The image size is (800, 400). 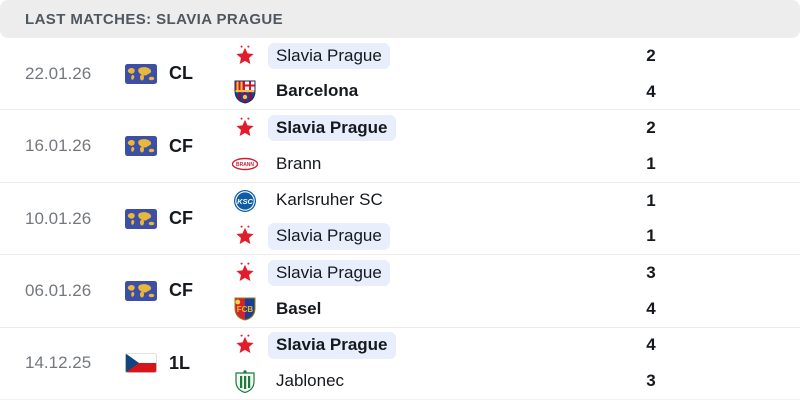 I want to click on panel-header: LAST MATCHES: SLAVIA PRAGUE, so click(x=400, y=19).